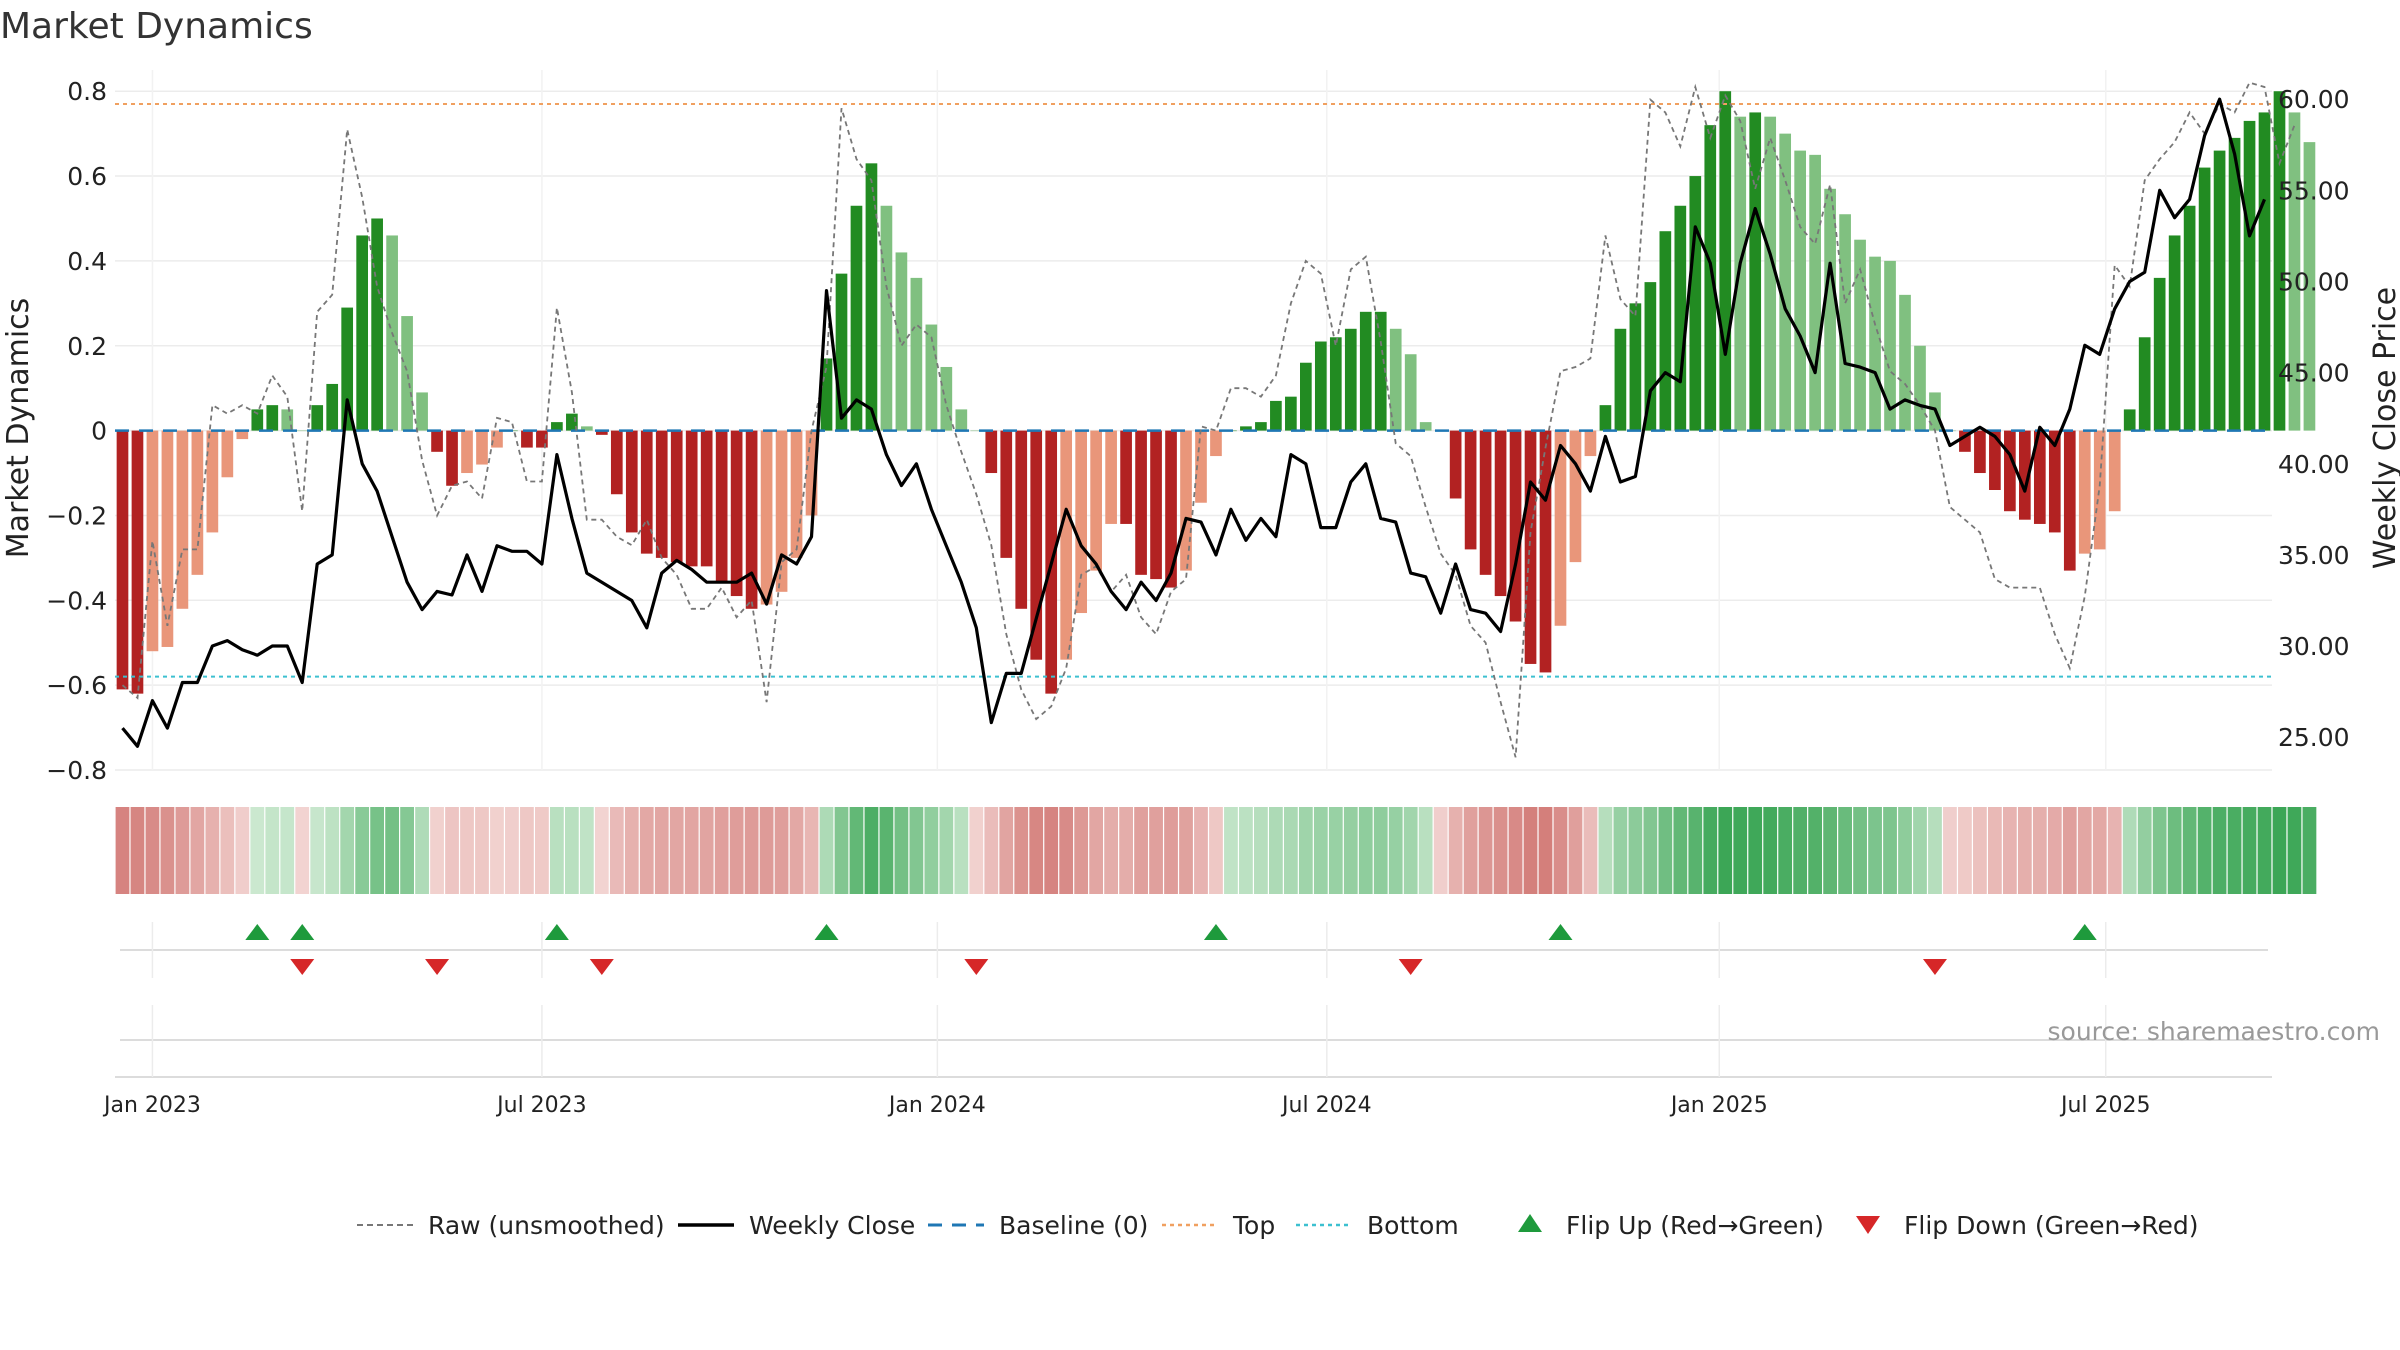  Describe the element at coordinates (2214, 1031) in the screenshot. I see `source-note: source: sharemaestro.com` at that location.